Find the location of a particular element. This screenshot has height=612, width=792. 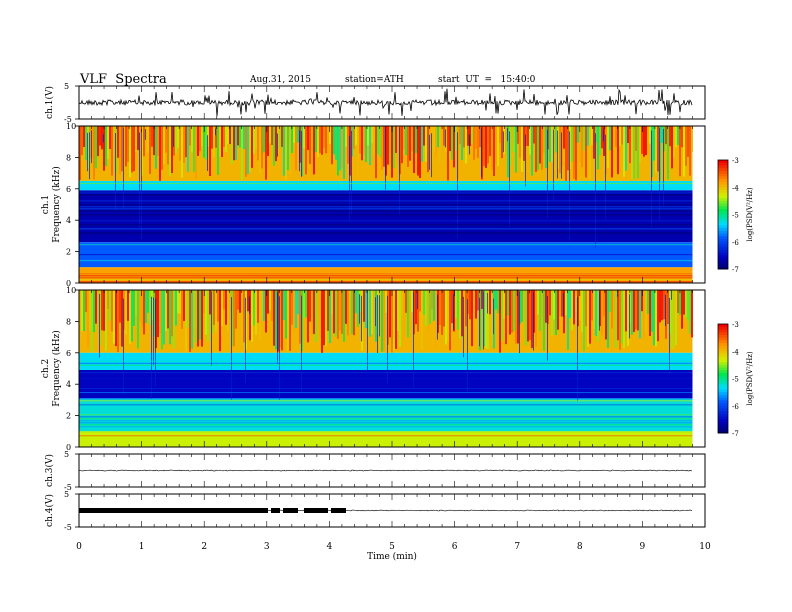

ch1-spectrogram-ytick-5: 10 is located at coordinates (71, 126).